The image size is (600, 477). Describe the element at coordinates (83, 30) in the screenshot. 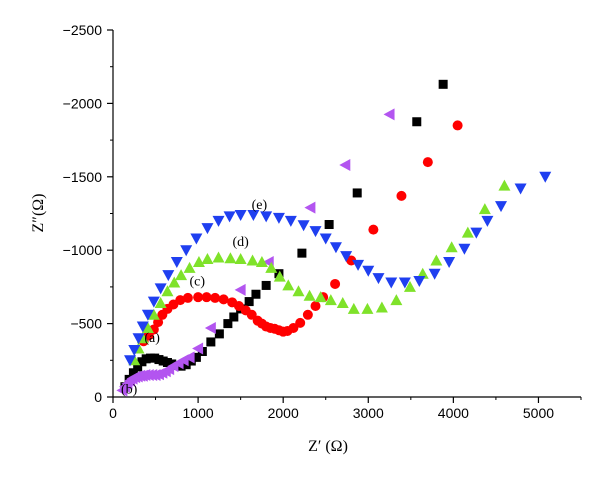

I see `y-tick-label: −2500` at that location.